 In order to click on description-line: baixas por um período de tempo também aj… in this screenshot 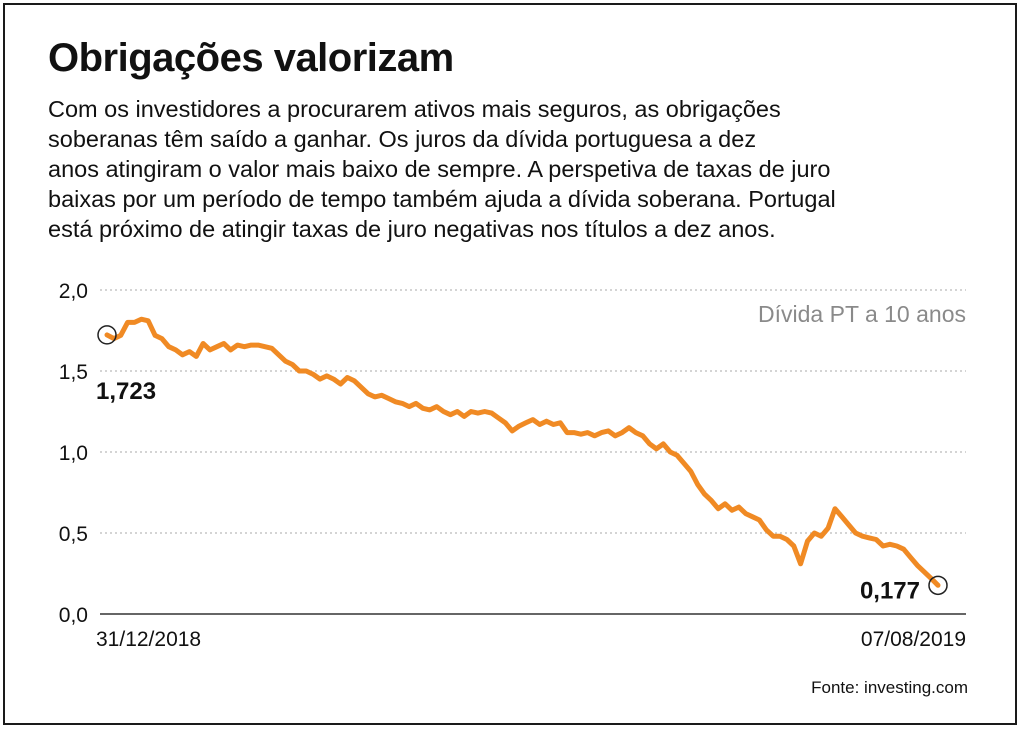, I will do `click(442, 199)`.